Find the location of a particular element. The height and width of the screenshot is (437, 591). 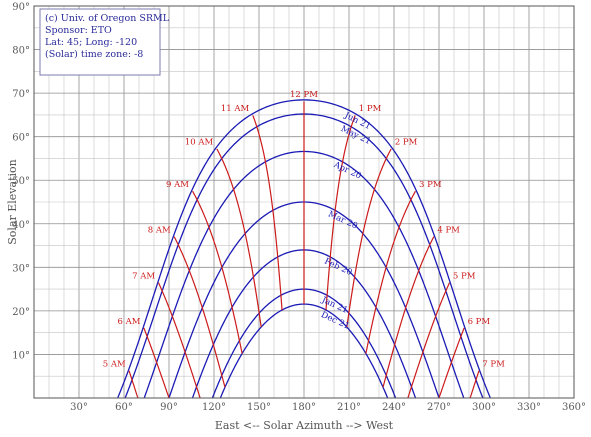

y-tick-label: 10° is located at coordinates (21, 355).